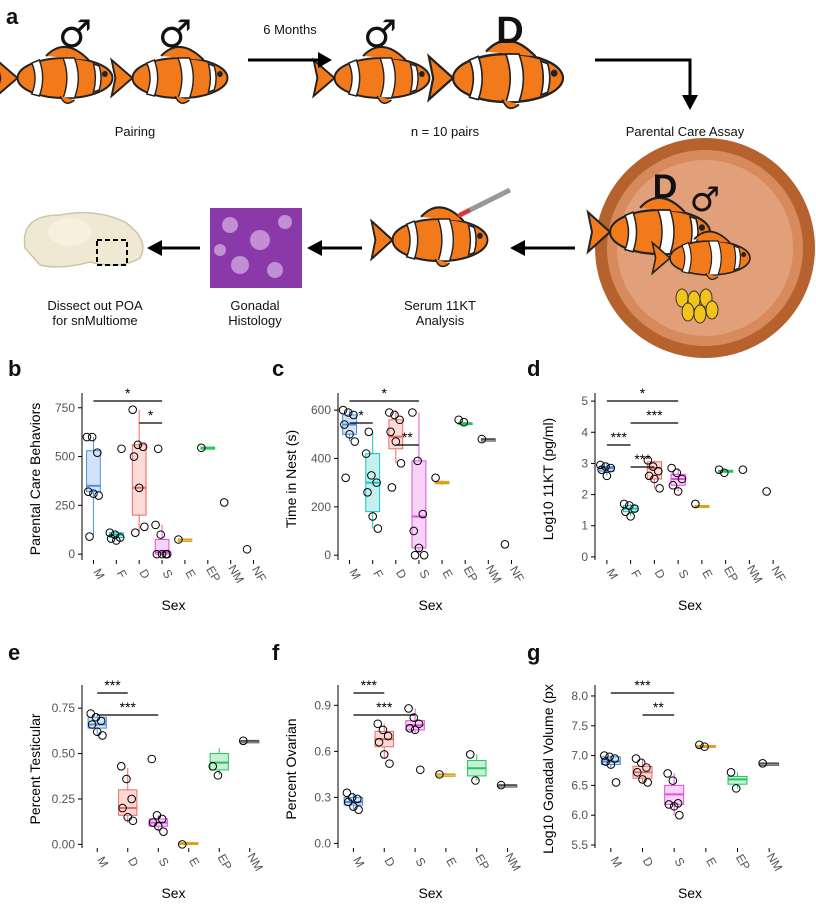  Describe the element at coordinates (321, 458) in the screenshot. I see `y-tick-label: 400` at that location.